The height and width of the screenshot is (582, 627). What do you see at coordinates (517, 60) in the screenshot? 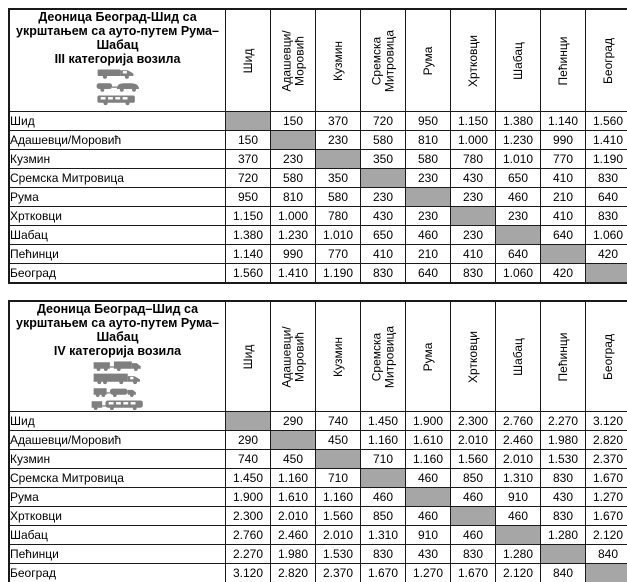
I see `column-header-label: Шабац` at bounding box center [517, 60].